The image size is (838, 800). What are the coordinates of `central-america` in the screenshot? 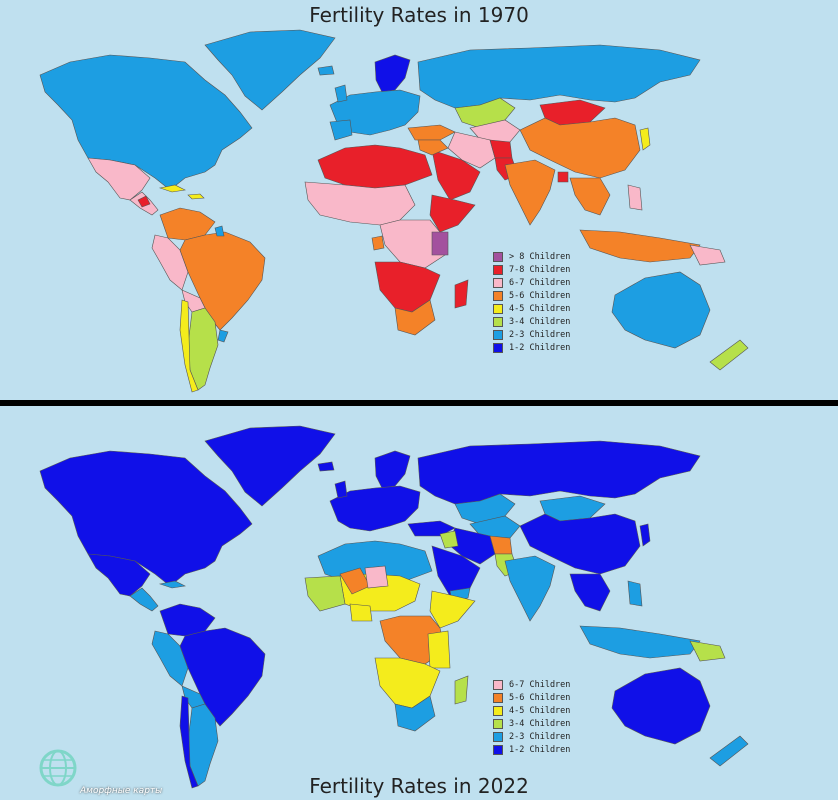 It's located at (144, 599).